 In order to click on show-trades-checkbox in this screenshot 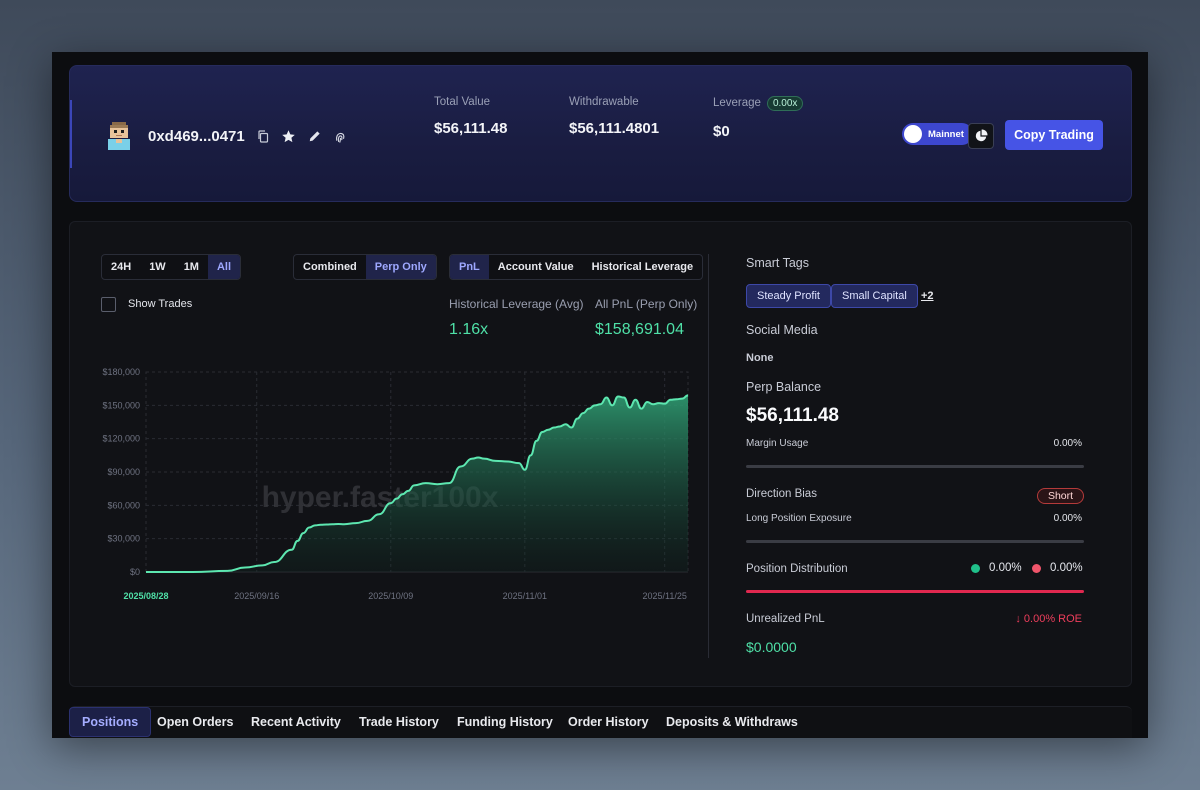, I will do `click(108, 304)`.